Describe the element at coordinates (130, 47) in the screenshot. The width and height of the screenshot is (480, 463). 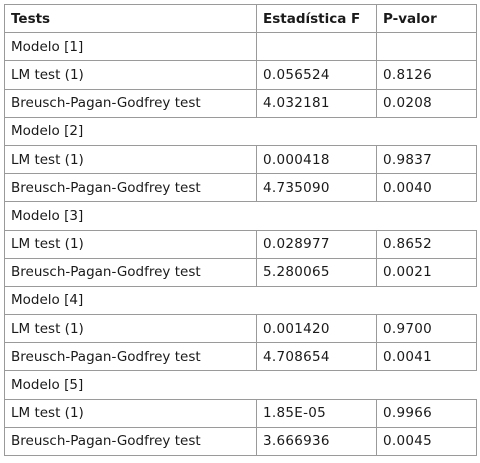
I see `model-label: Modelo [1]` at that location.